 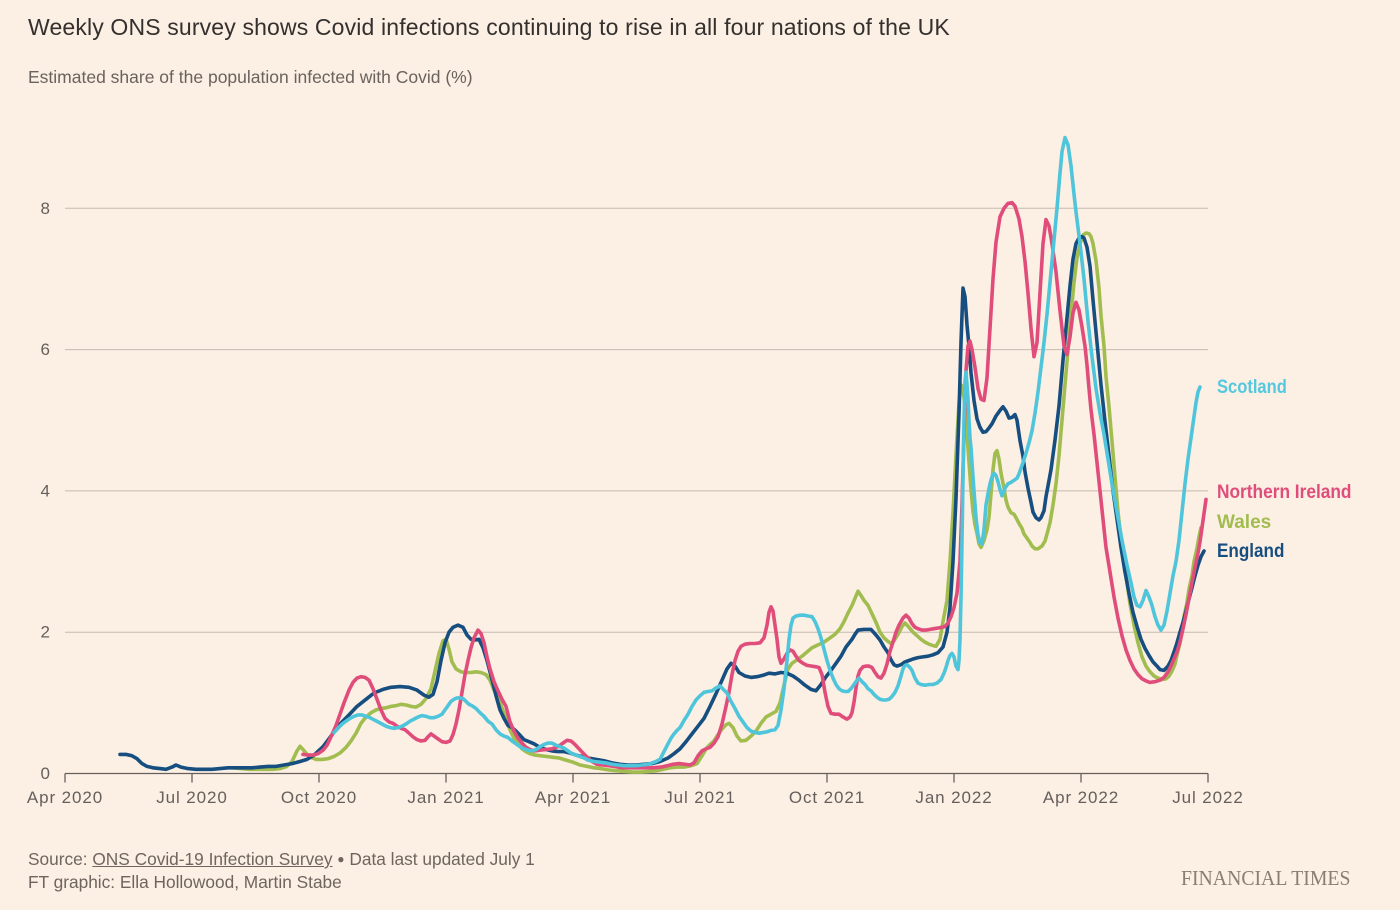 What do you see at coordinates (445, 797) in the screenshot?
I see `svg-text: Jan 2021` at bounding box center [445, 797].